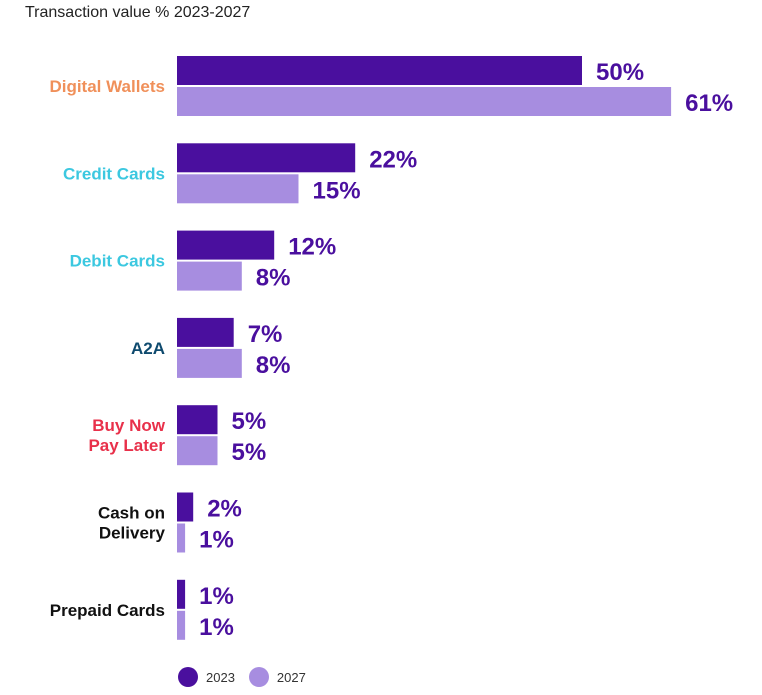 This screenshot has height=695, width=762. Describe the element at coordinates (224, 509) in the screenshot. I see `value-label-2023: 2%` at that location.